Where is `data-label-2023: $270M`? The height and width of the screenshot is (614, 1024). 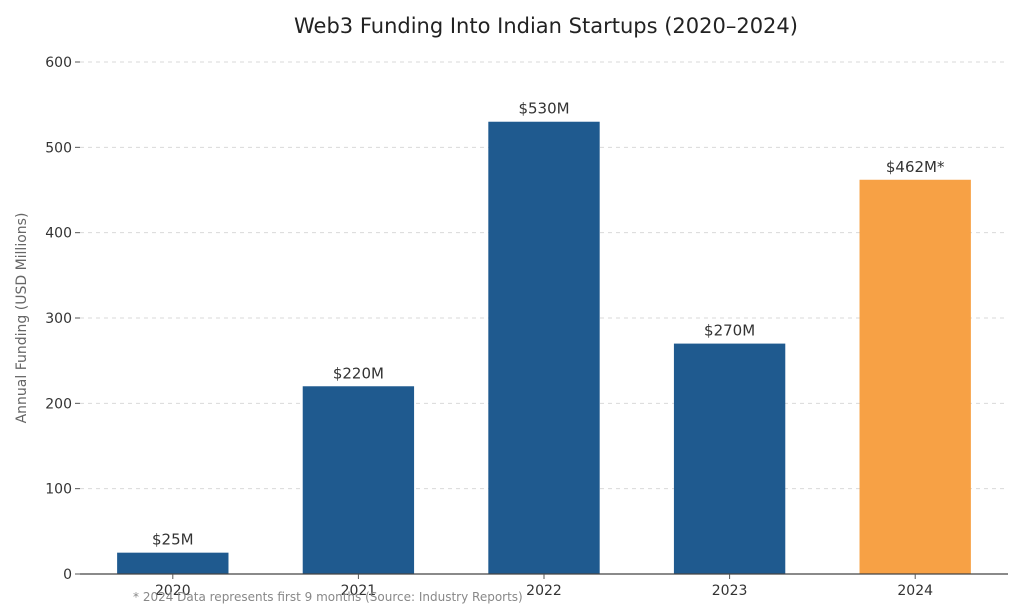
data-label-2023: $270M is located at coordinates (729, 331).